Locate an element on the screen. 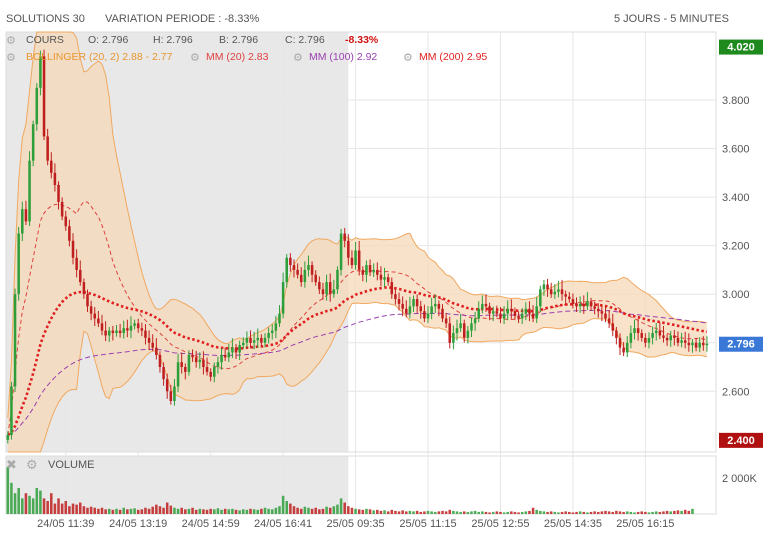  open-value: O: 2.796 is located at coordinates (108, 40).